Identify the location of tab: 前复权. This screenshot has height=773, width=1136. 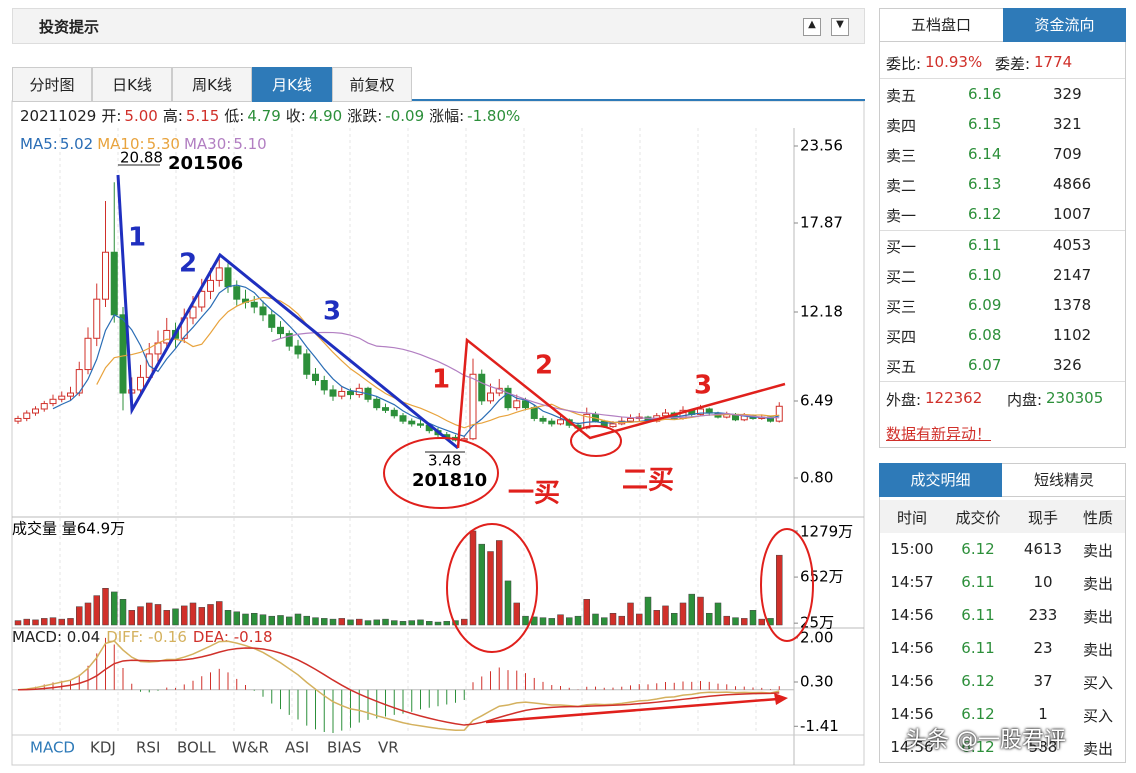
(372, 84).